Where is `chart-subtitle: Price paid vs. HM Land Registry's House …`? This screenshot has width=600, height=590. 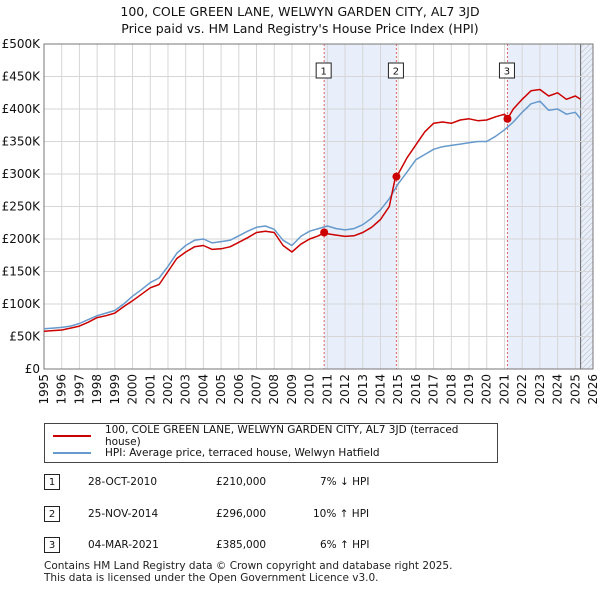 chart-subtitle: Price paid vs. HM Land Registry's House … is located at coordinates (300, 28).